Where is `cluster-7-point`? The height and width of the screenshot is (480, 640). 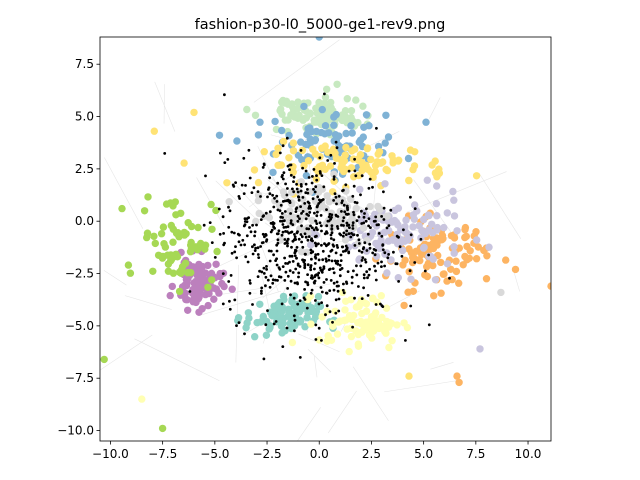
cluster-7-point is located at coordinates (305, 327).